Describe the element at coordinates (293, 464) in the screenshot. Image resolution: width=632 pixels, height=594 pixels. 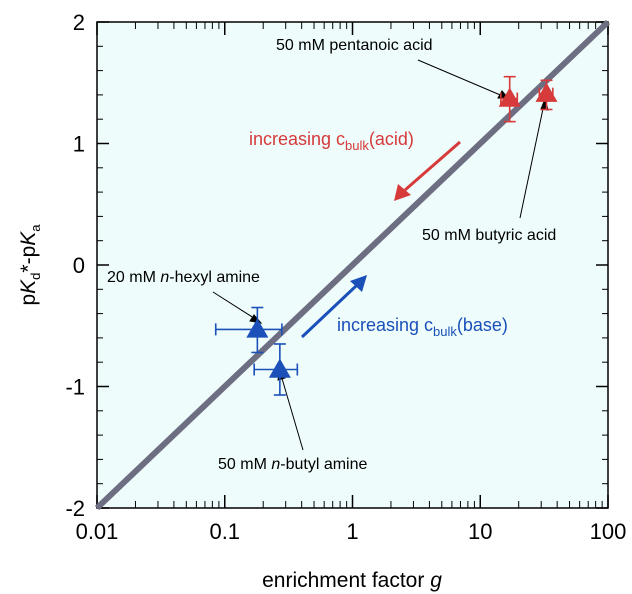
I see `annotation-butyl: 50 mM n-butyl amine` at that location.